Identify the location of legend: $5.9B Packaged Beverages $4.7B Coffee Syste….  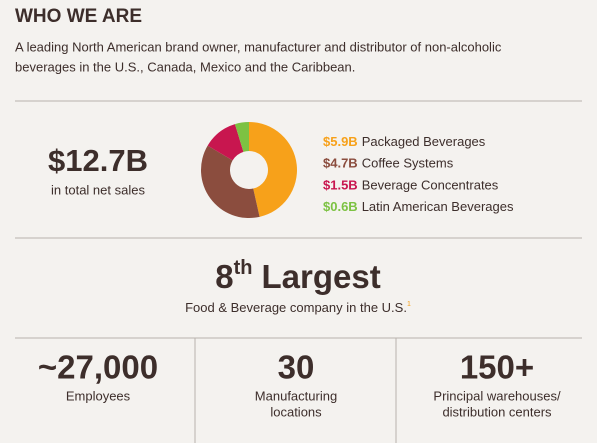
(418, 174).